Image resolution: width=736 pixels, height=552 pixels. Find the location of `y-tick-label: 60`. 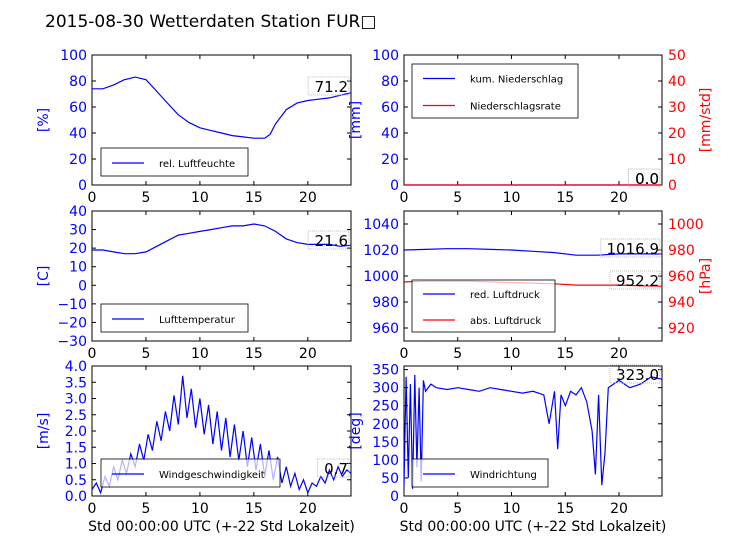

y-tick-label: 60 is located at coordinates (78, 108).